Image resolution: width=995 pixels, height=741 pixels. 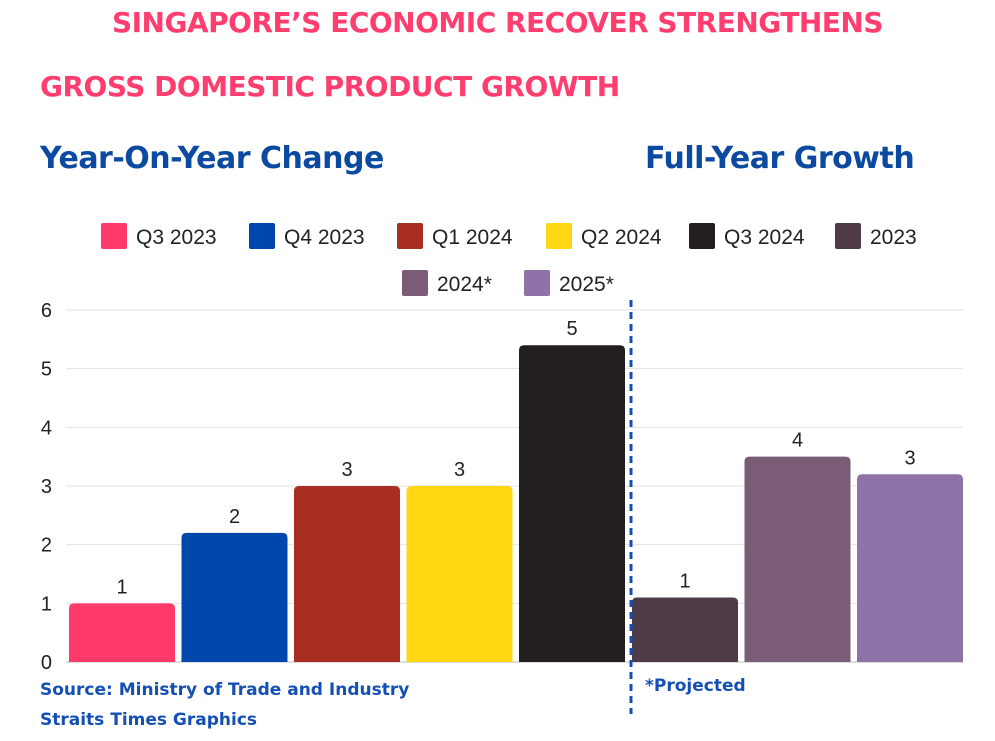 I want to click on legend-swatch-q4-2023, so click(x=262, y=236).